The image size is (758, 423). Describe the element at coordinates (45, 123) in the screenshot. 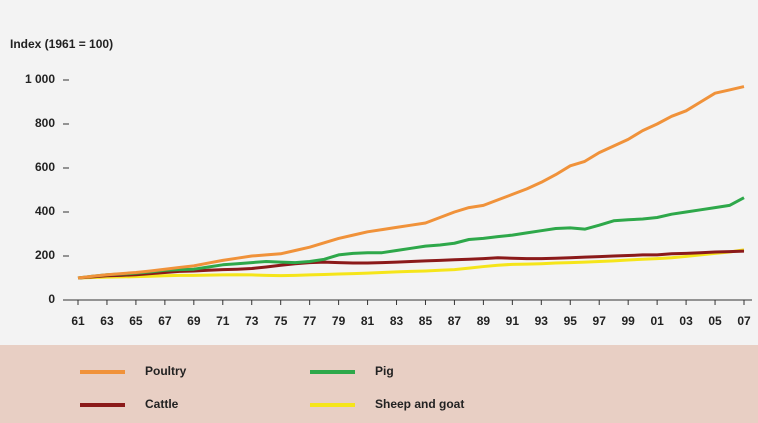

I see `y-tick-label: 800` at that location.